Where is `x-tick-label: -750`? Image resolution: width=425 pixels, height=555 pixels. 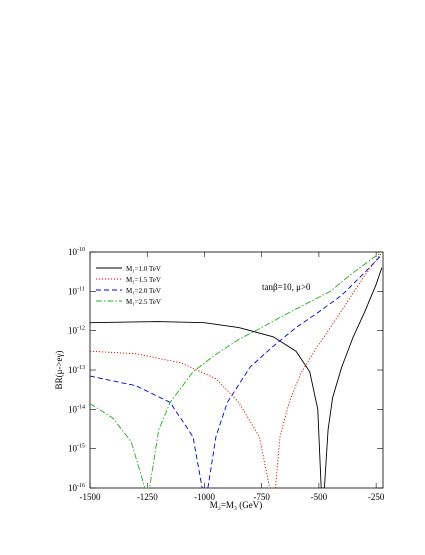
x-tick-label: -750 is located at coordinates (261, 497).